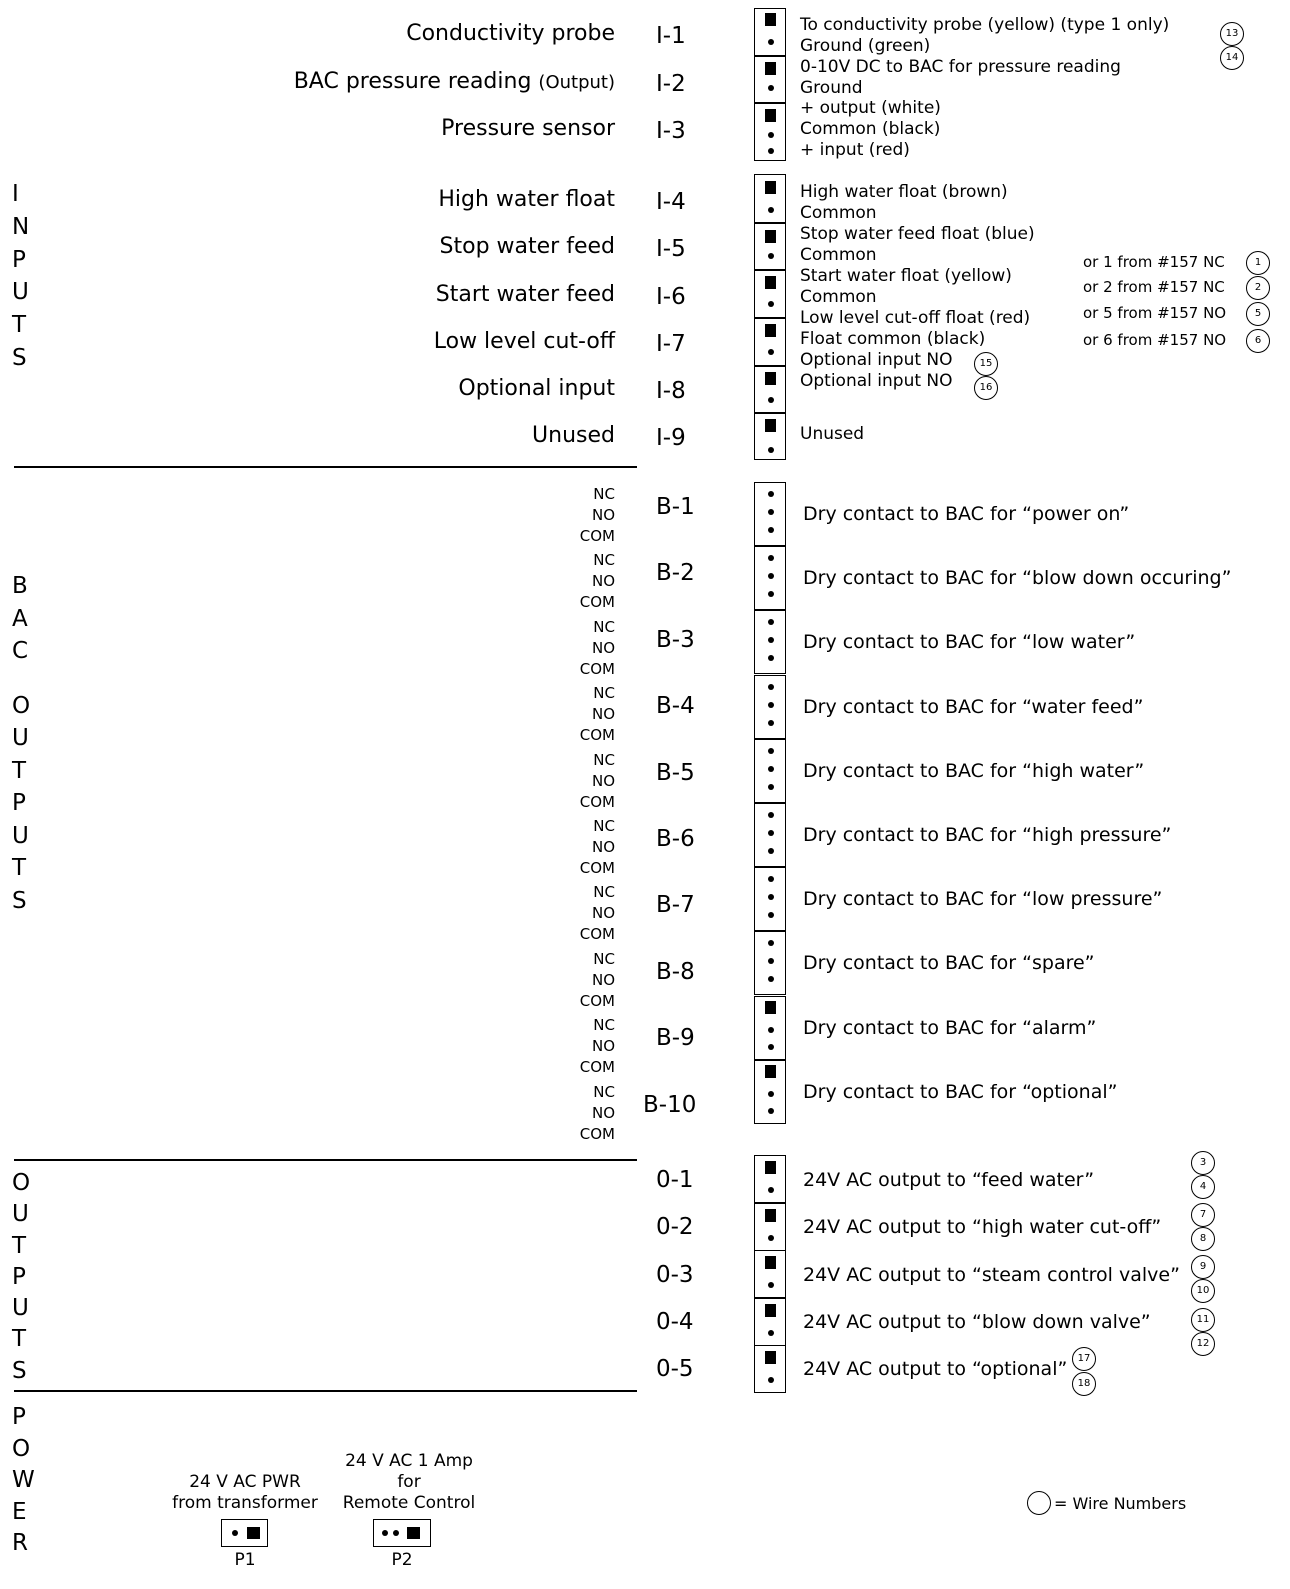 This screenshot has height=1589, width=1290. What do you see at coordinates (525, 294) in the screenshot?
I see `input-label-text: Start water feed` at bounding box center [525, 294].